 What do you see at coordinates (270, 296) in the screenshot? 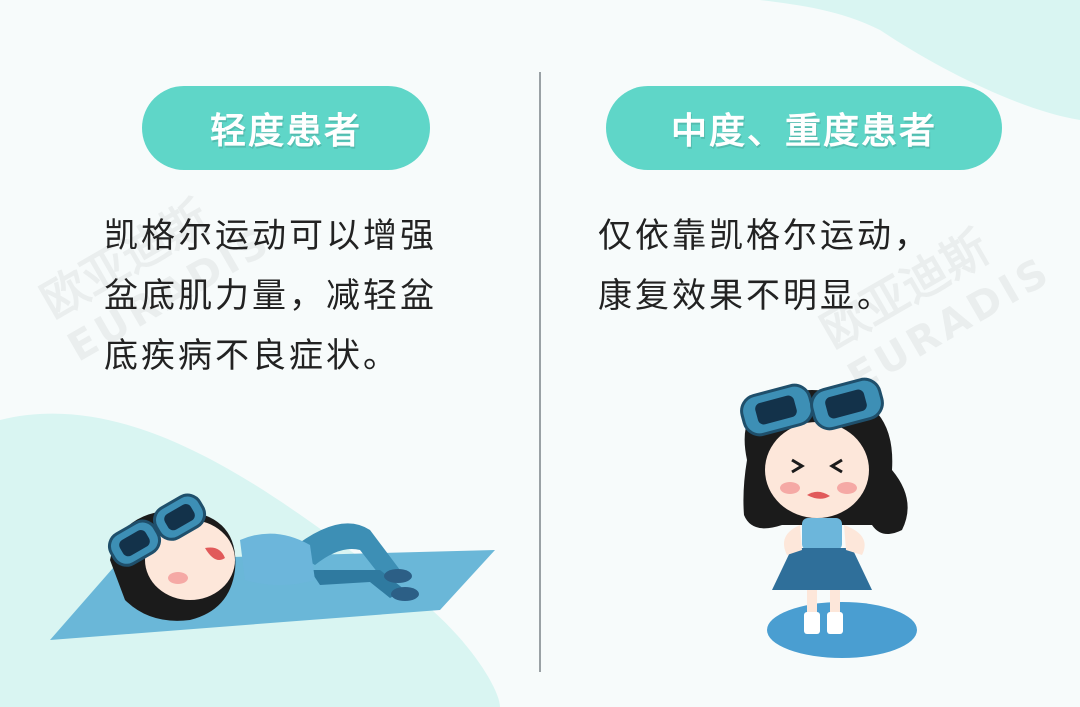
I see `mild-description-line: 盆底肌力量，减轻盆` at bounding box center [270, 296].